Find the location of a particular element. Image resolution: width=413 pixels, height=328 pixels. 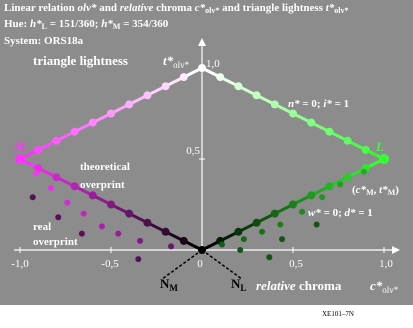

L-label: L is located at coordinates (379, 146).